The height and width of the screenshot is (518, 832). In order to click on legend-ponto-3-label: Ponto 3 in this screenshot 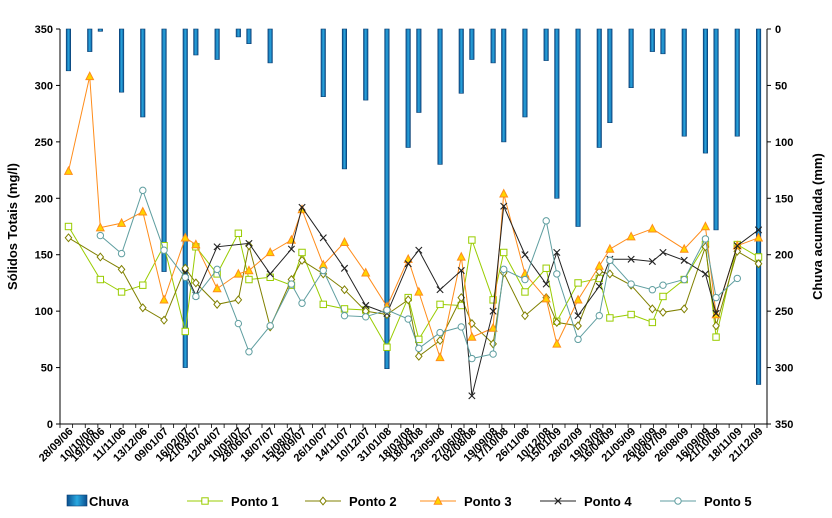, I will do `click(488, 501)`.